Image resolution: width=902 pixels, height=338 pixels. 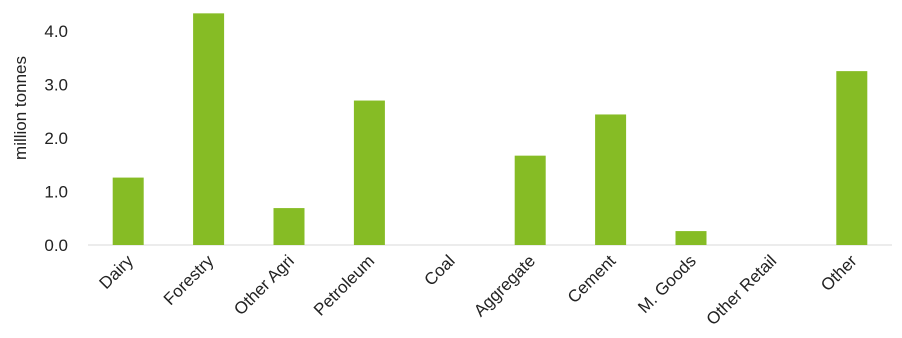 I want to click on bar-other-agri, so click(x=289, y=226).